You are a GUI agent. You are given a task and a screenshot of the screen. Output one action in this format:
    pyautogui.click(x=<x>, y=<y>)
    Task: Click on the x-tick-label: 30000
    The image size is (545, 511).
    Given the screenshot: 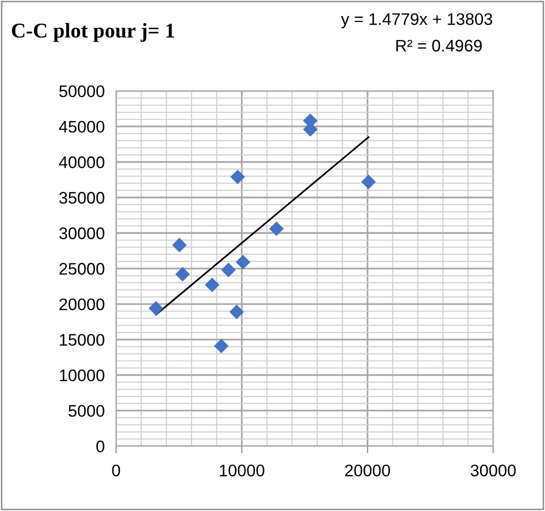 What is the action you would take?
    pyautogui.click(x=493, y=470)
    